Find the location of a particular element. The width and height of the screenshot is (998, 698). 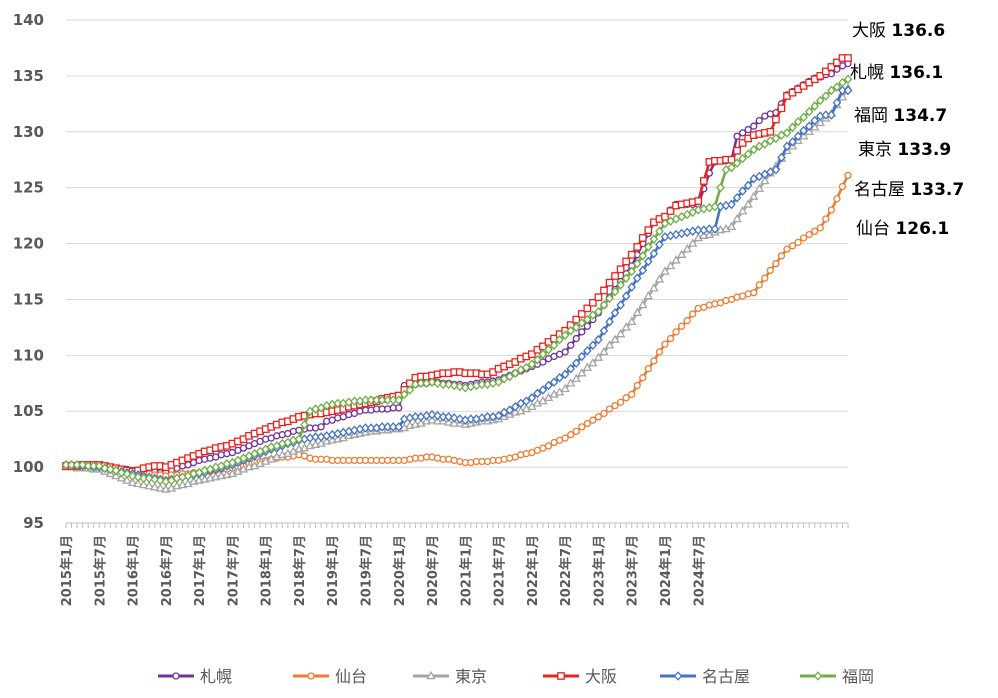

end-label: 仙台 126.1 is located at coordinates (902, 229).